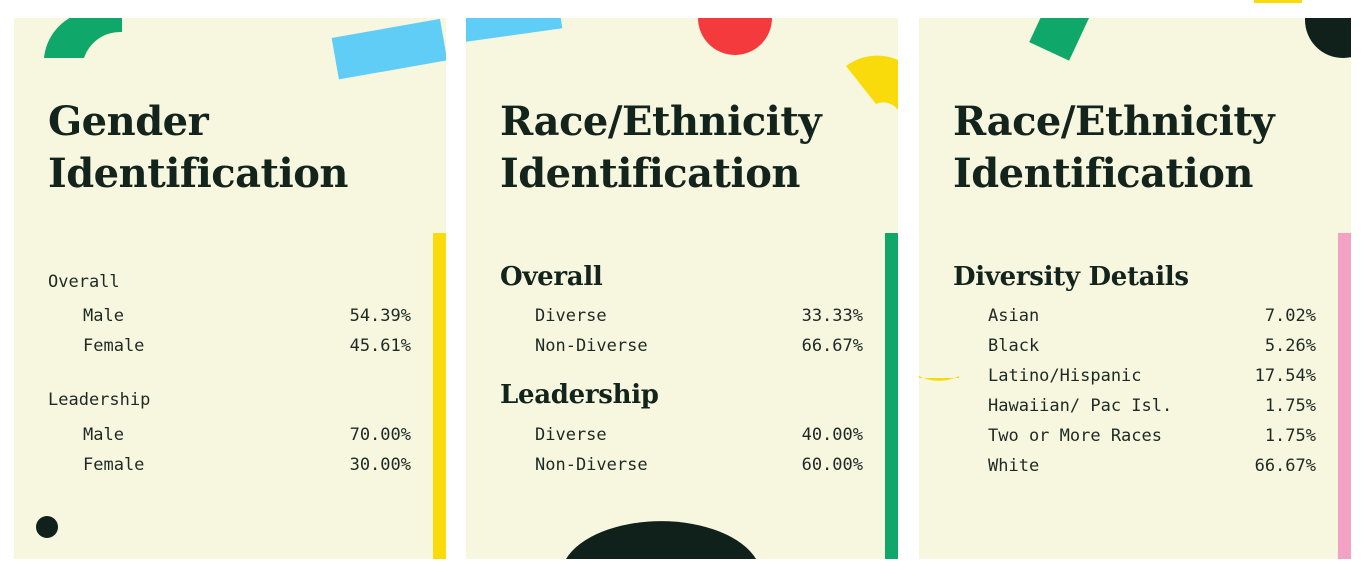  What do you see at coordinates (699, 436) in the screenshot?
I see `stat-row: Diverse 40.00%` at bounding box center [699, 436].